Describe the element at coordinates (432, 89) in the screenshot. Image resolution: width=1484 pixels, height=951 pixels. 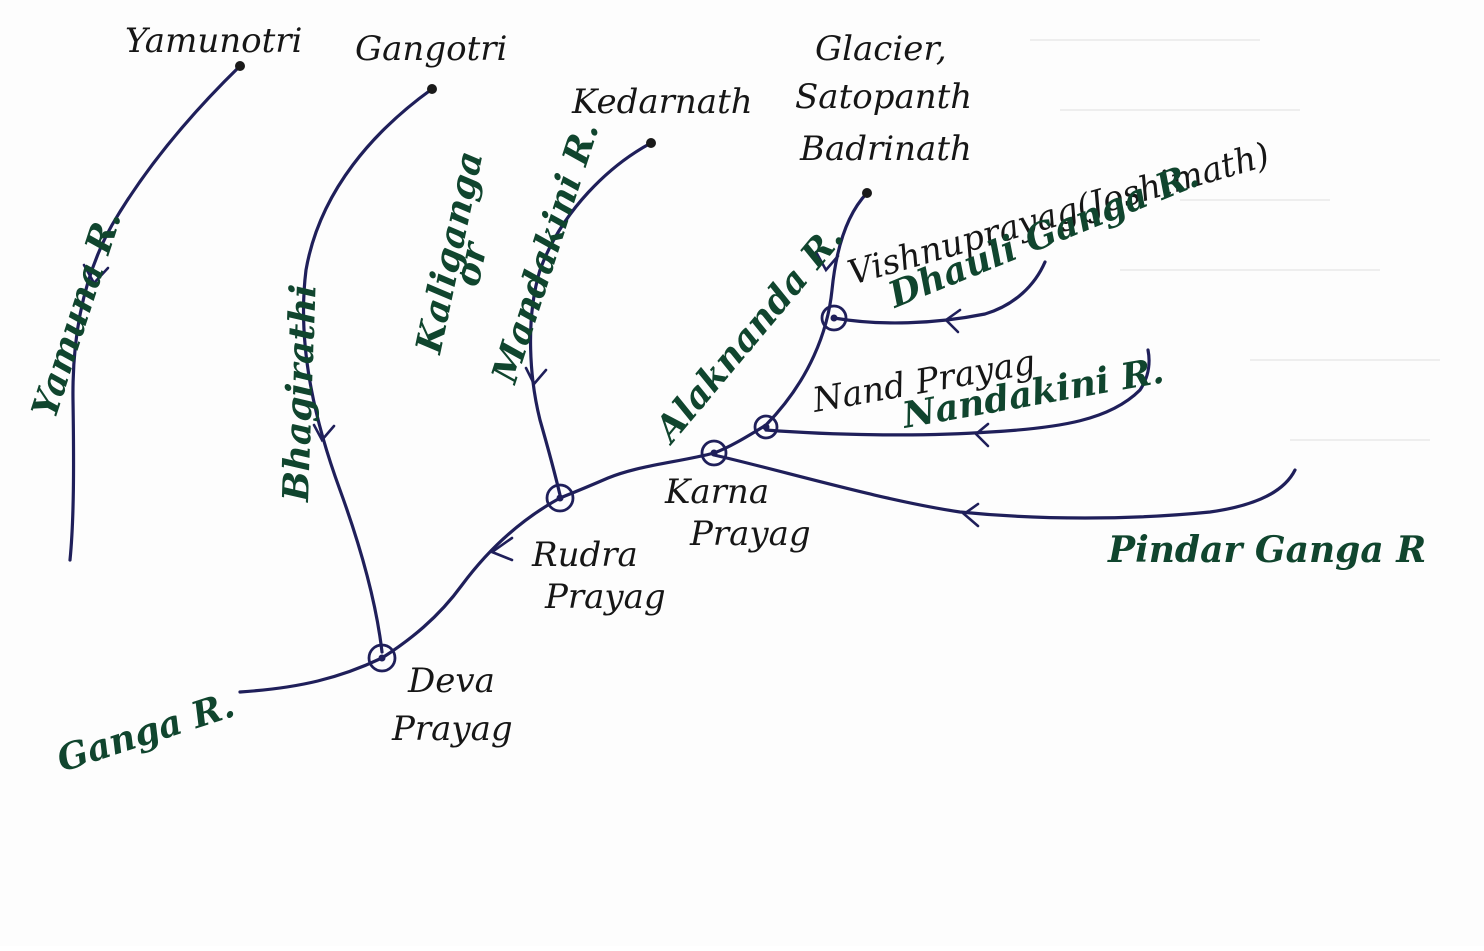
I see `gangotri-source-dot` at that location.